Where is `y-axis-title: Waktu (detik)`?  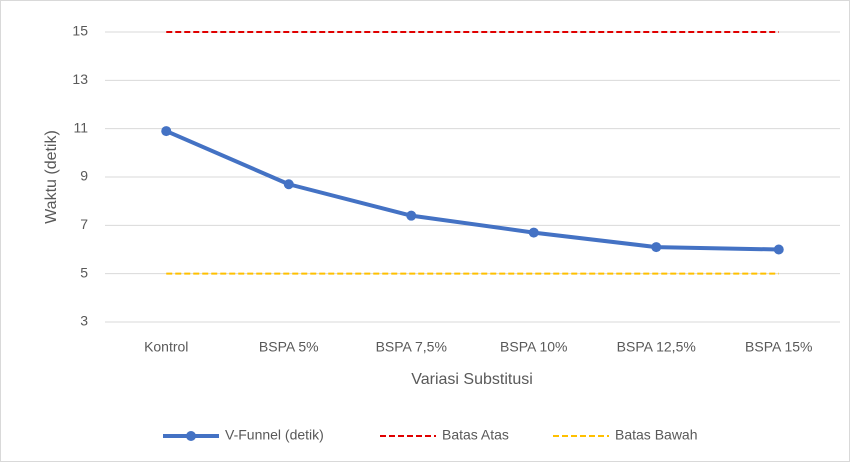 y-axis-title: Waktu (detik) is located at coordinates (51, 177).